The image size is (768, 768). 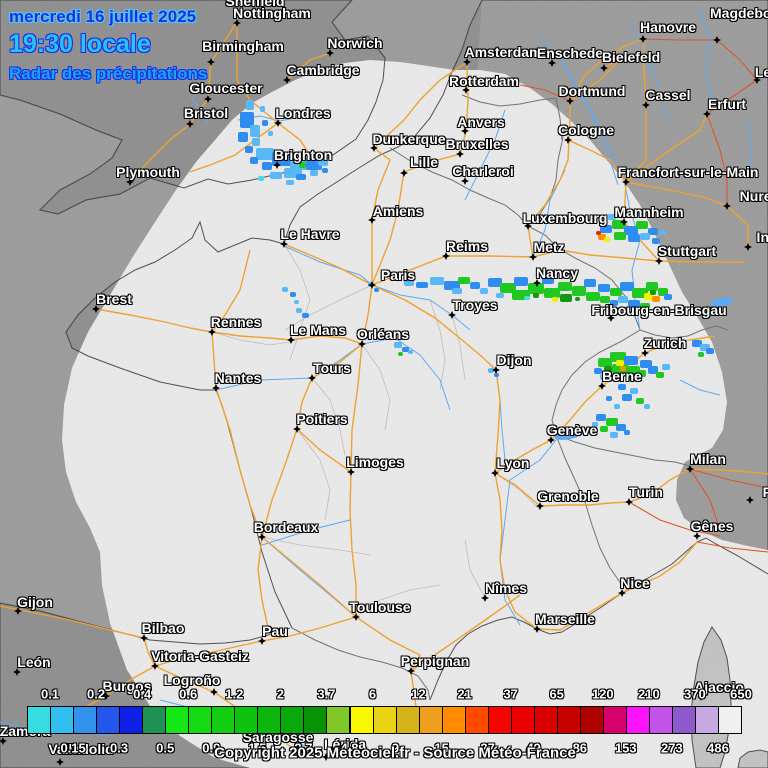 I want to click on city-label: Grenoble, so click(x=568, y=496).